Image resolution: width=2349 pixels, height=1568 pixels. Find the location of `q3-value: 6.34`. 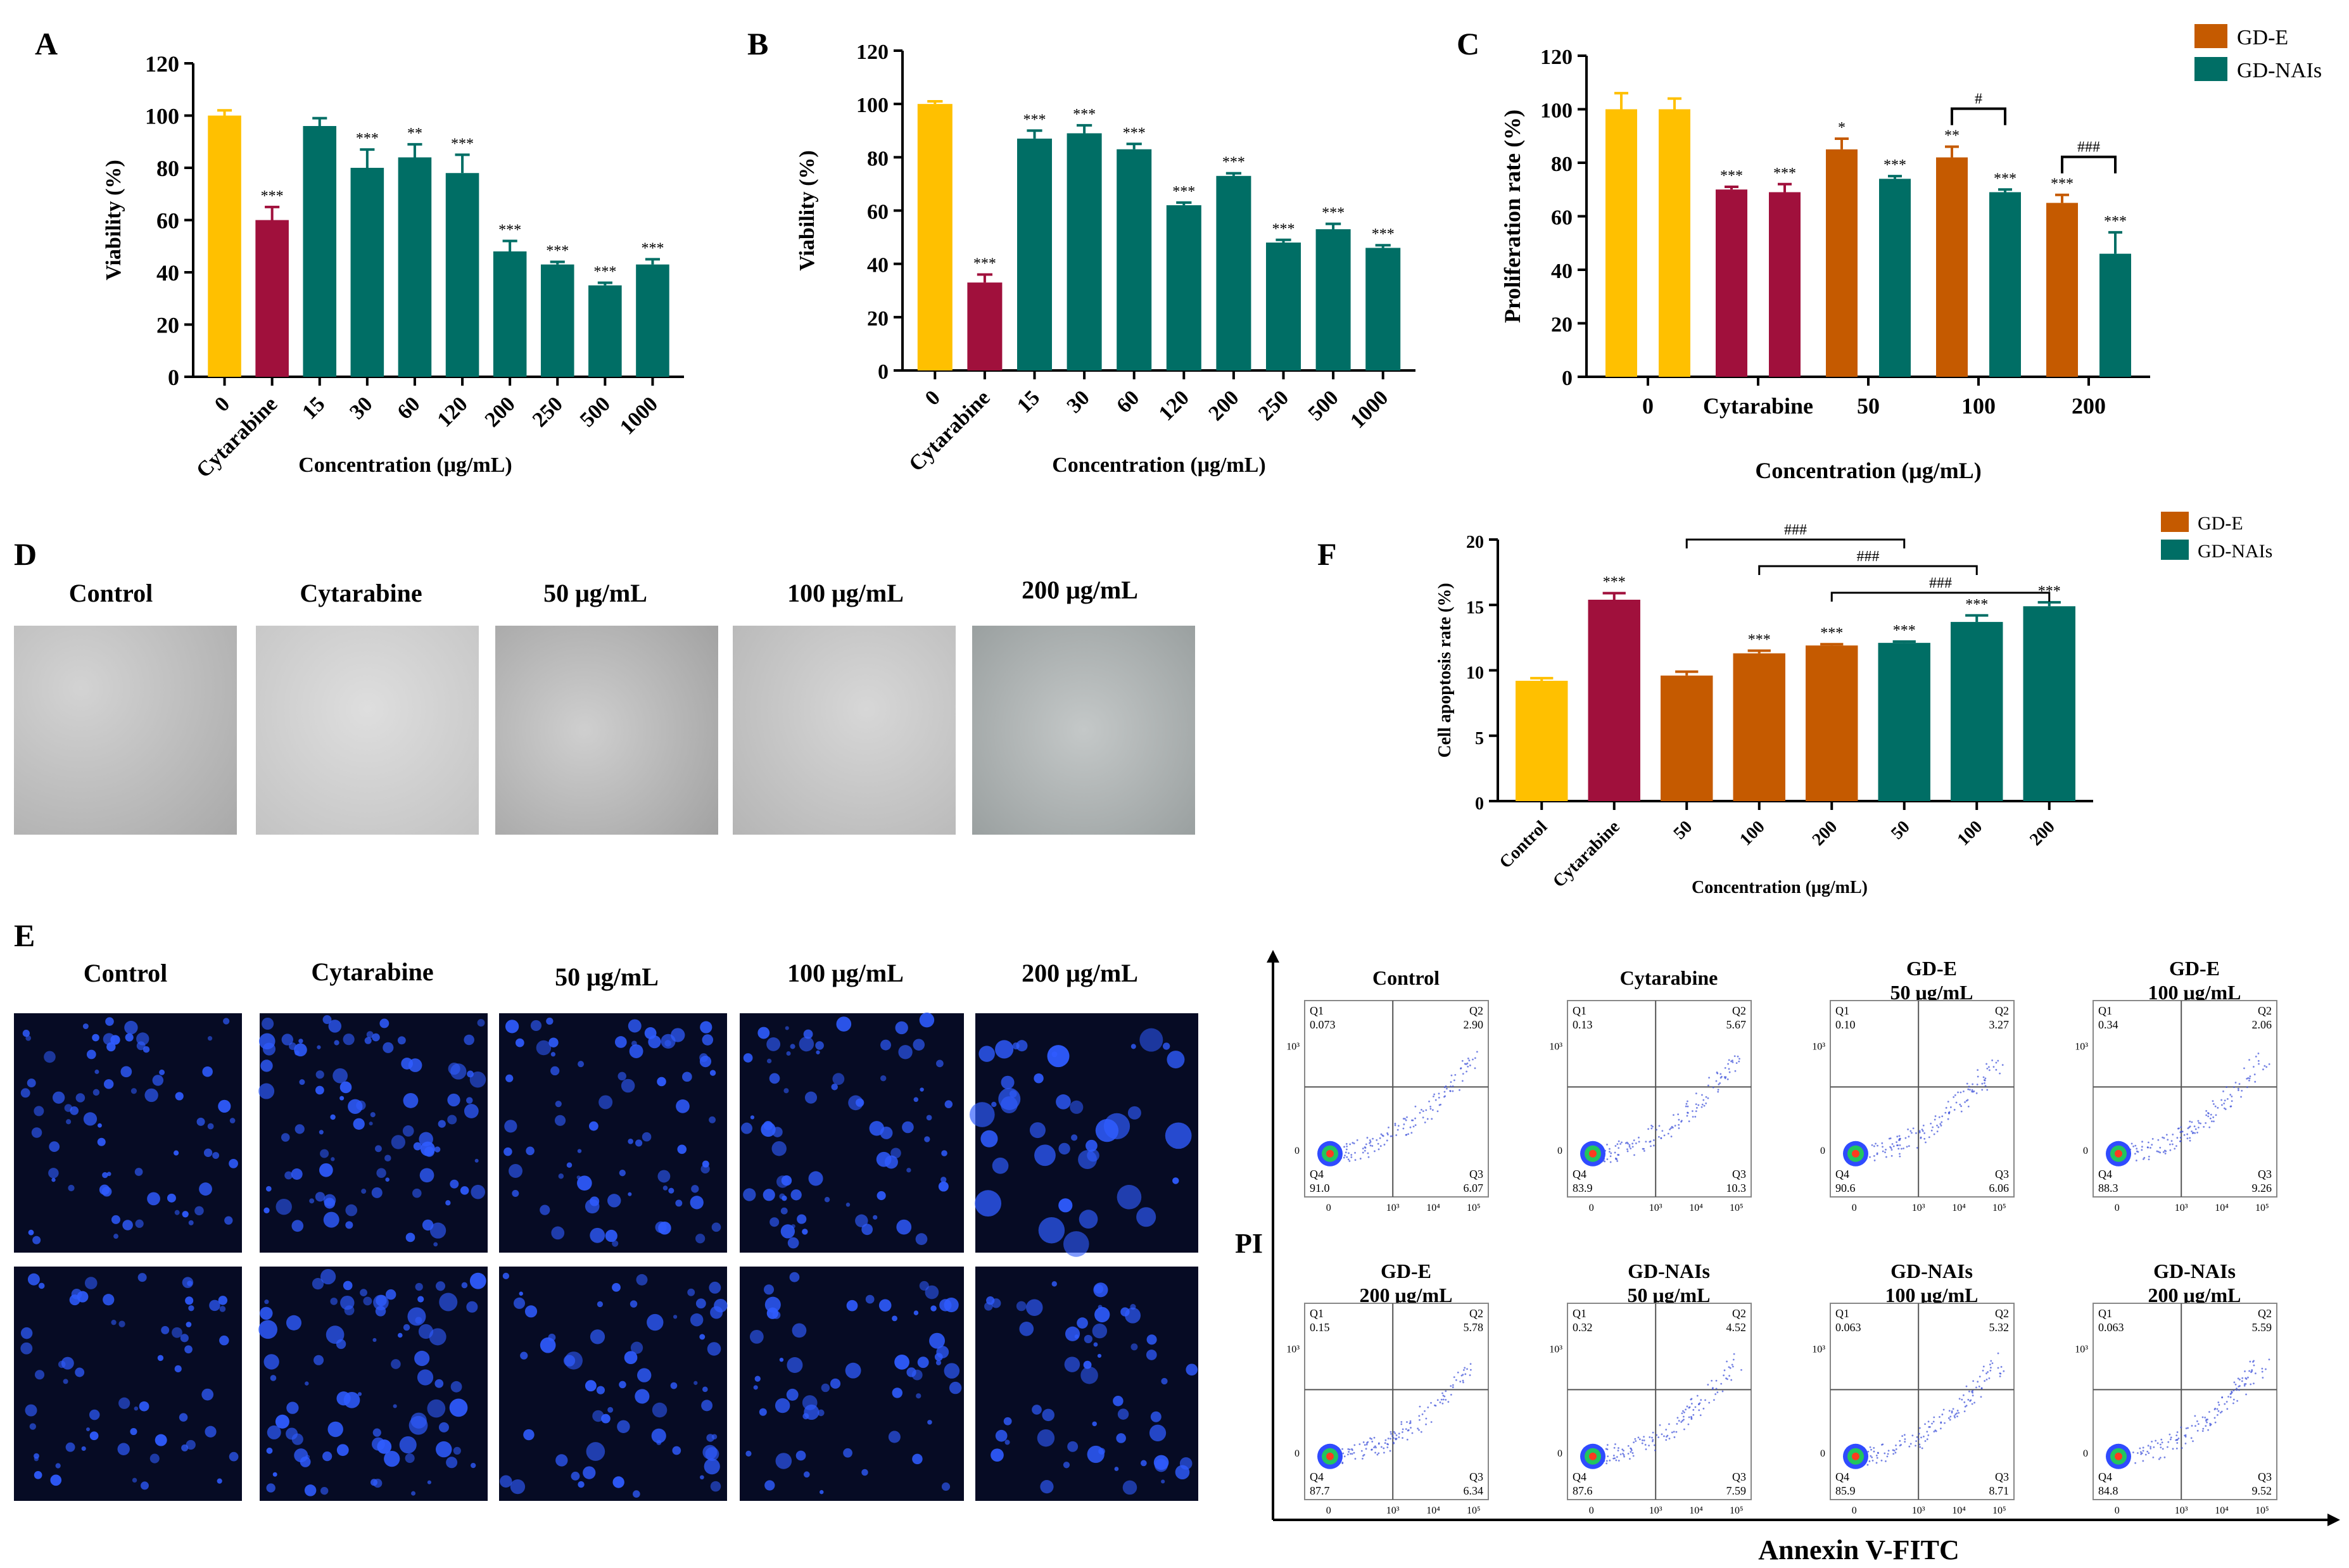

q3-value: 6.34 is located at coordinates (1474, 1491).